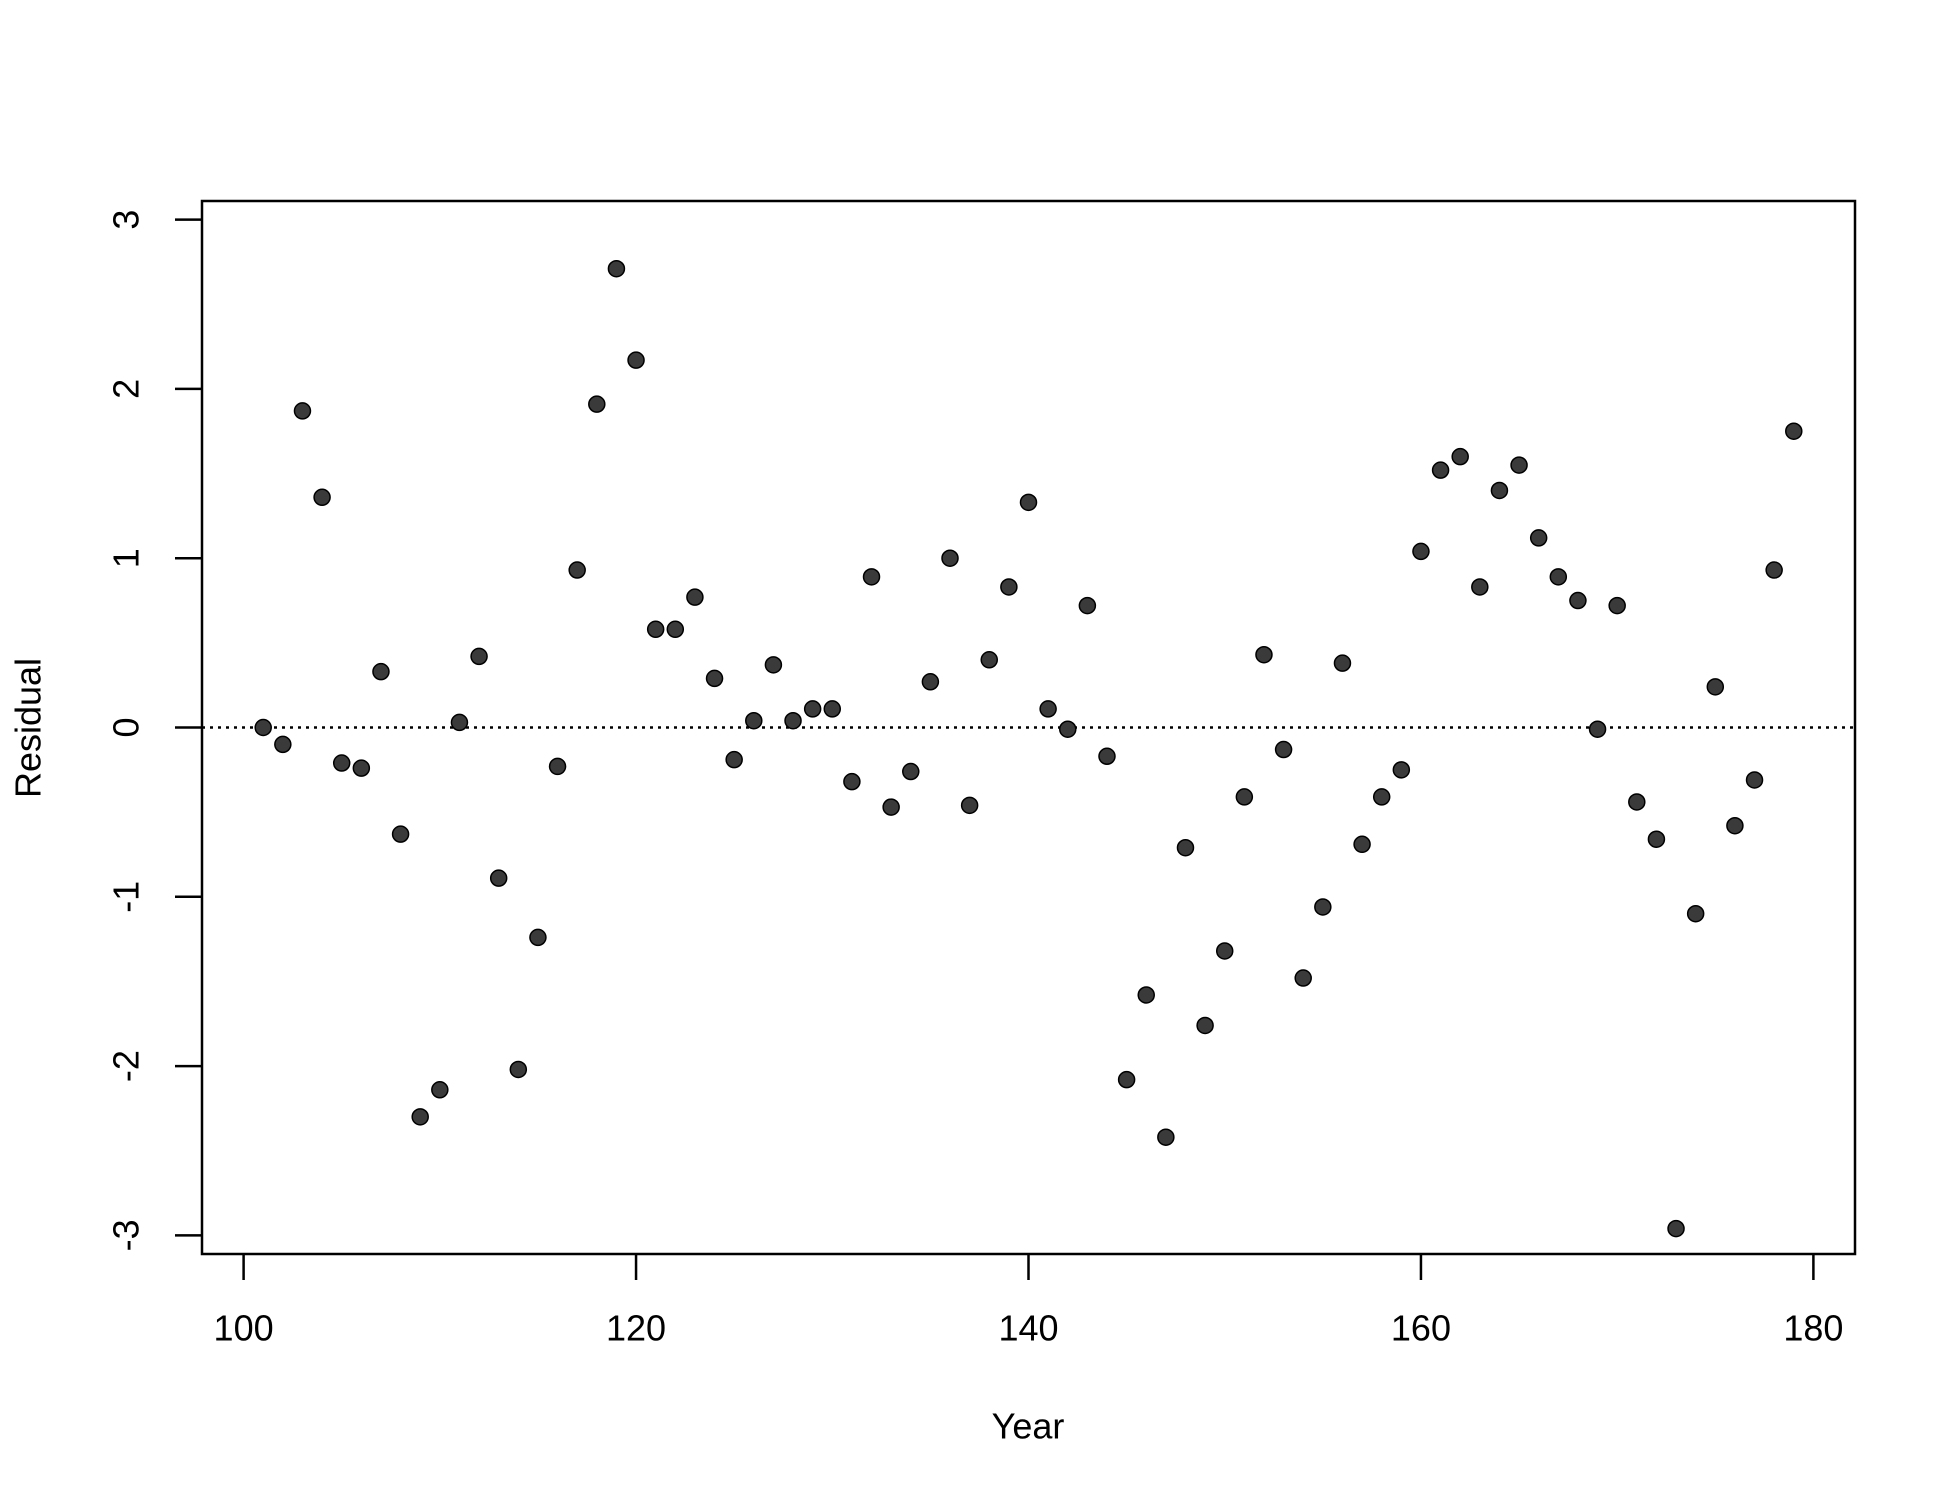  I want to click on x-axis-title: Year, so click(1028, 1426).